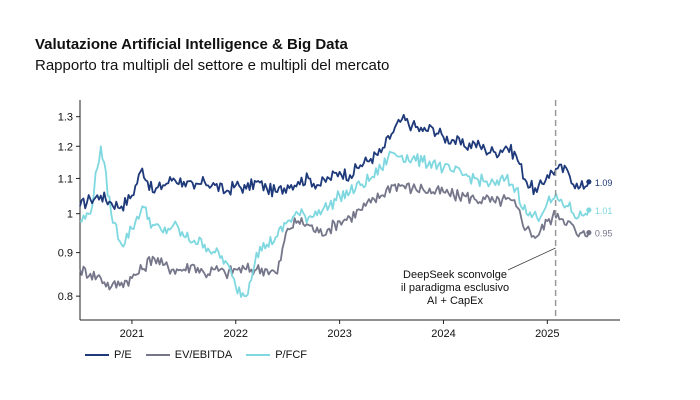 This screenshot has width=700, height=400. What do you see at coordinates (65, 179) in the screenshot?
I see `y-tick-label: 1.1` at bounding box center [65, 179].